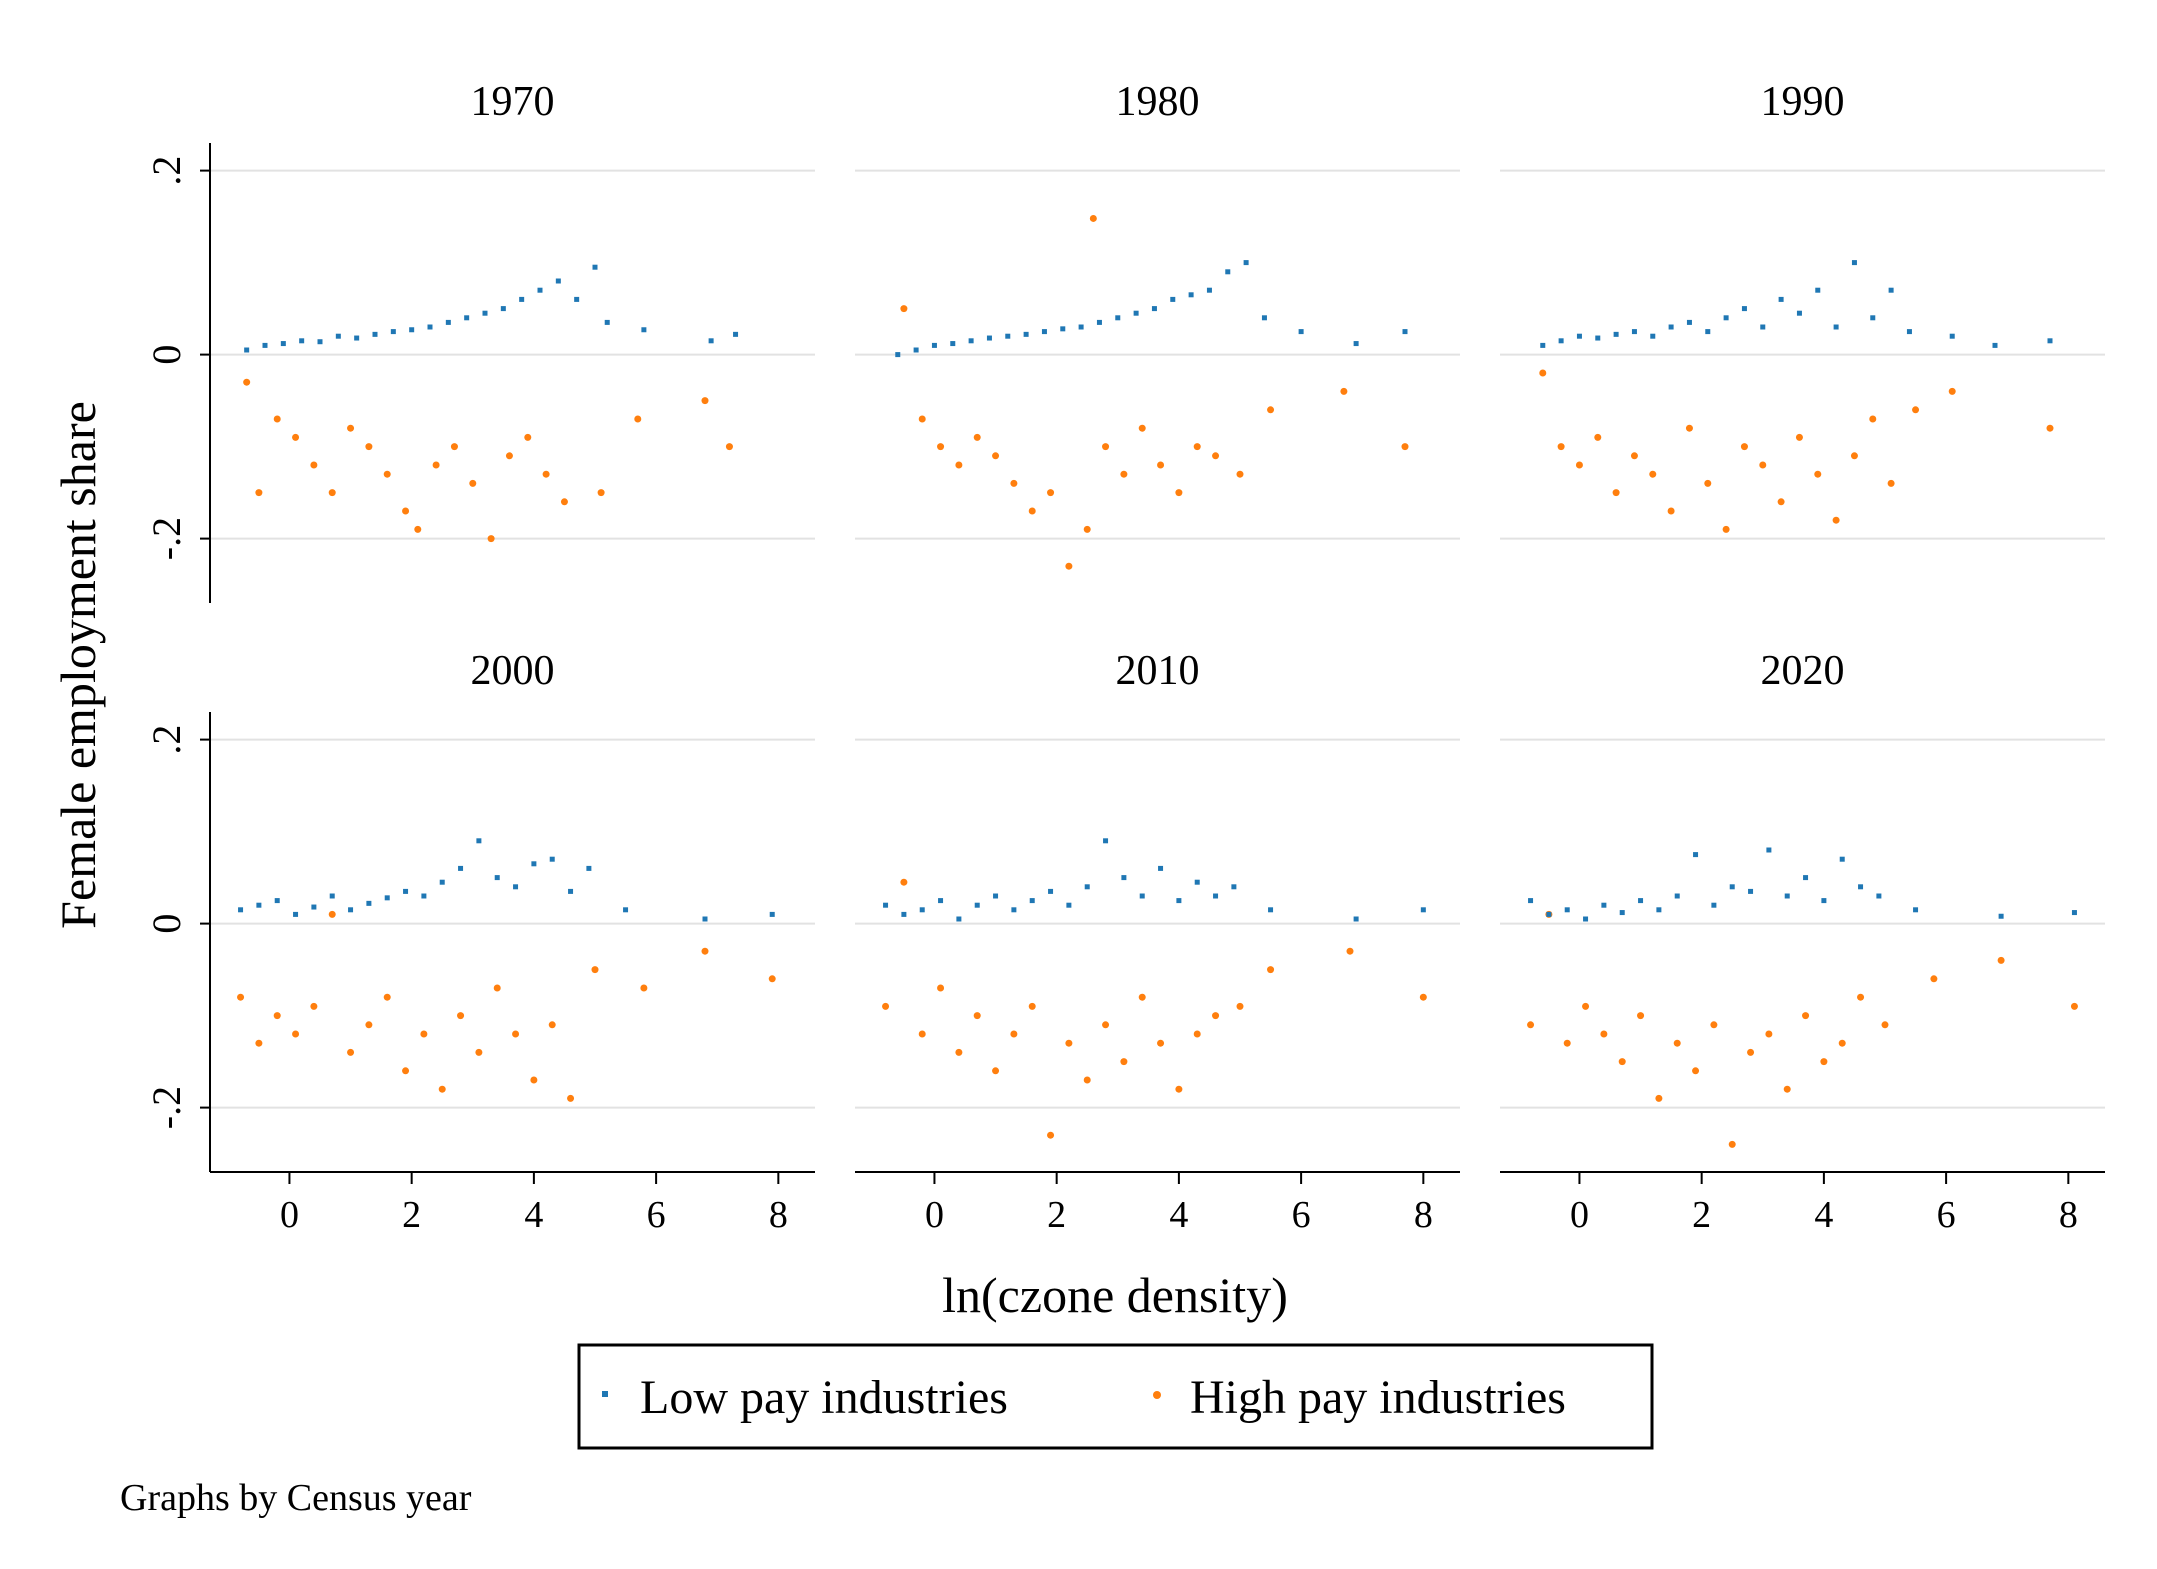 This screenshot has width=2157, height=1569. What do you see at coordinates (1157, 1395) in the screenshot?
I see `legend-marker-high-pay` at bounding box center [1157, 1395].